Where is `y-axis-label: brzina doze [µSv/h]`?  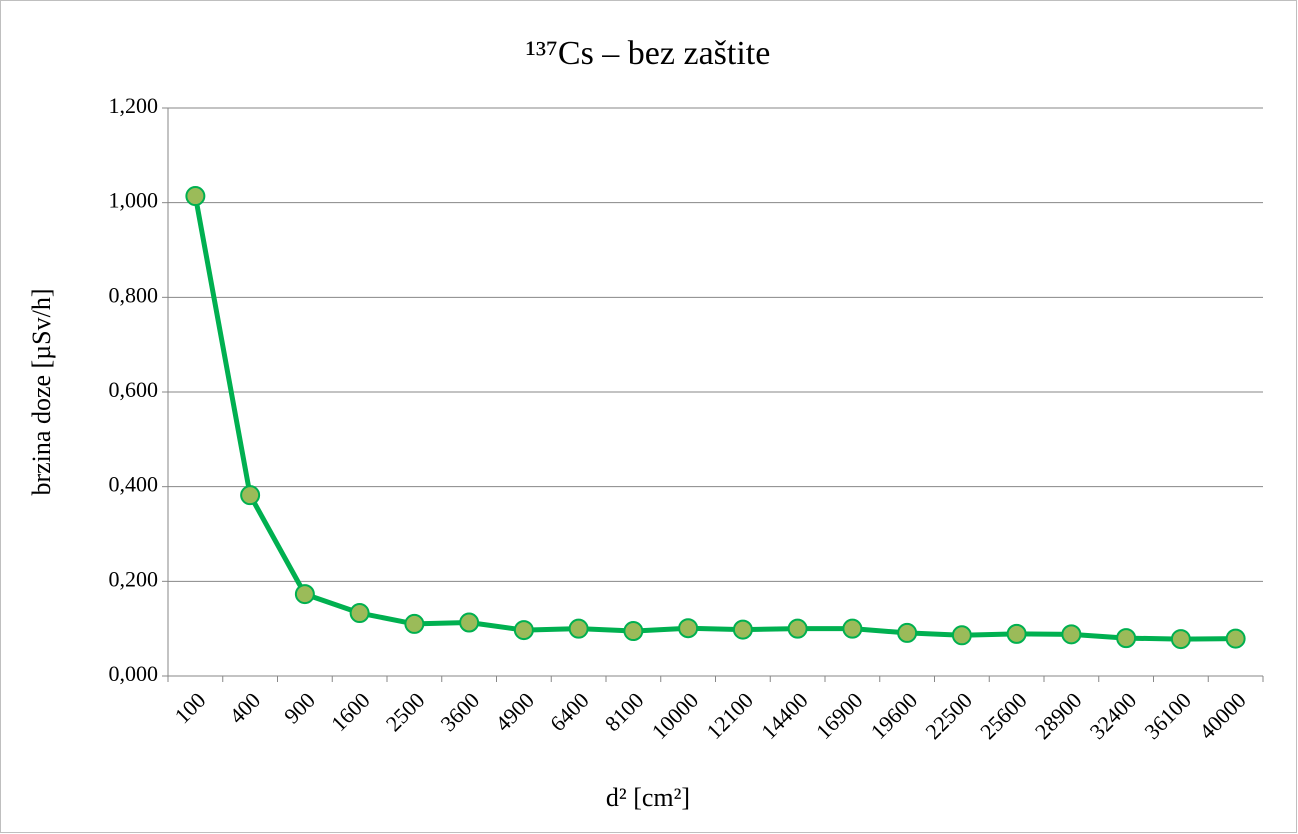 y-axis-label: brzina doze [µSv/h] is located at coordinates (41, 391).